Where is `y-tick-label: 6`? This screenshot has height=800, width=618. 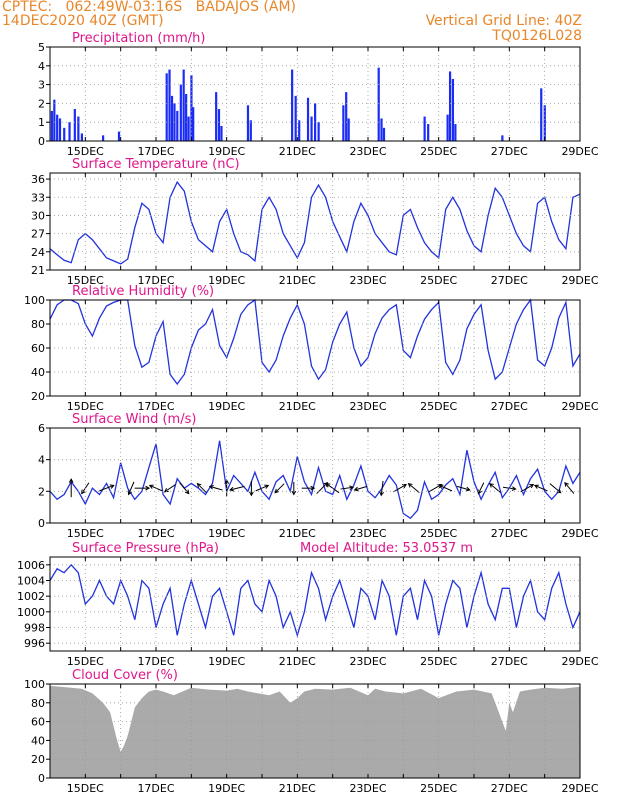 y-tick-label: 6 is located at coordinates (41, 428).